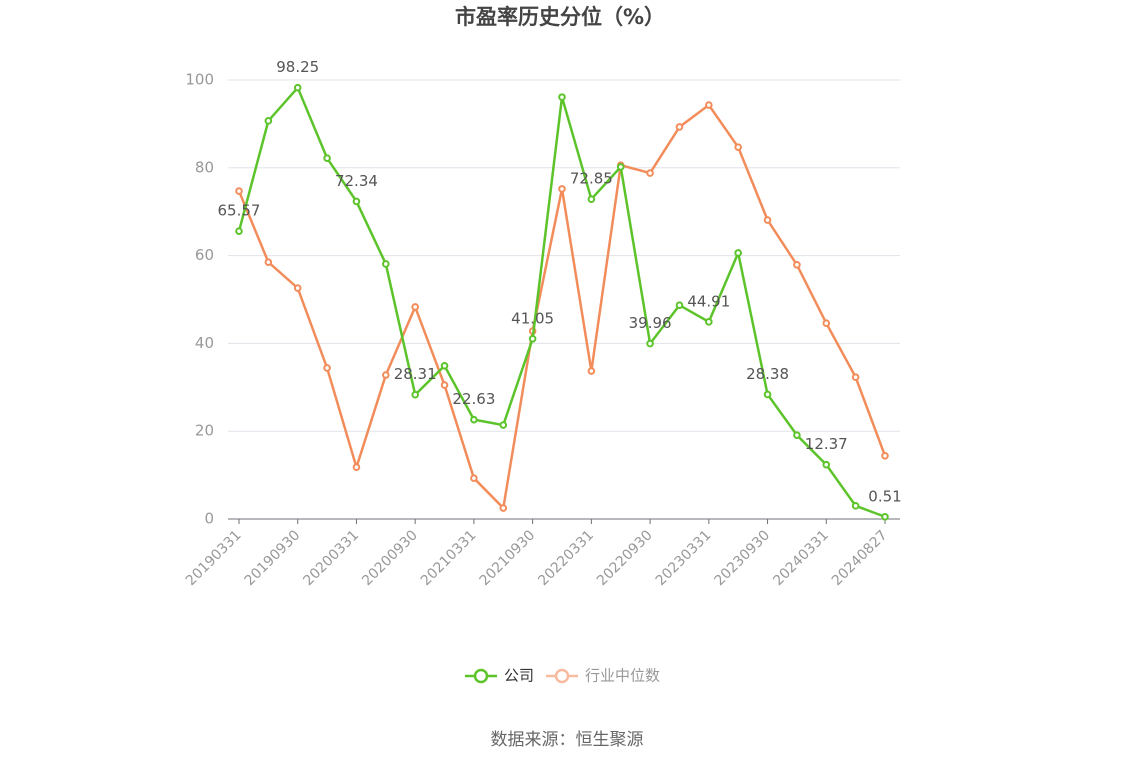 The width and height of the screenshot is (1134, 770). I want to click on chart-title: 市盈率历史分位（%）, so click(560, 17).